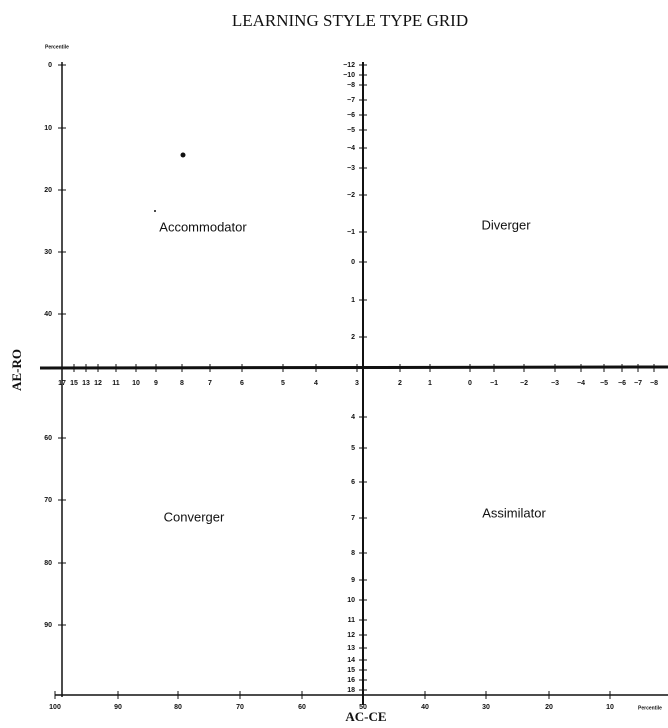 The image size is (668, 728). Describe the element at coordinates (514, 512) in the screenshot. I see `quadrant-label: Assimilator` at that location.